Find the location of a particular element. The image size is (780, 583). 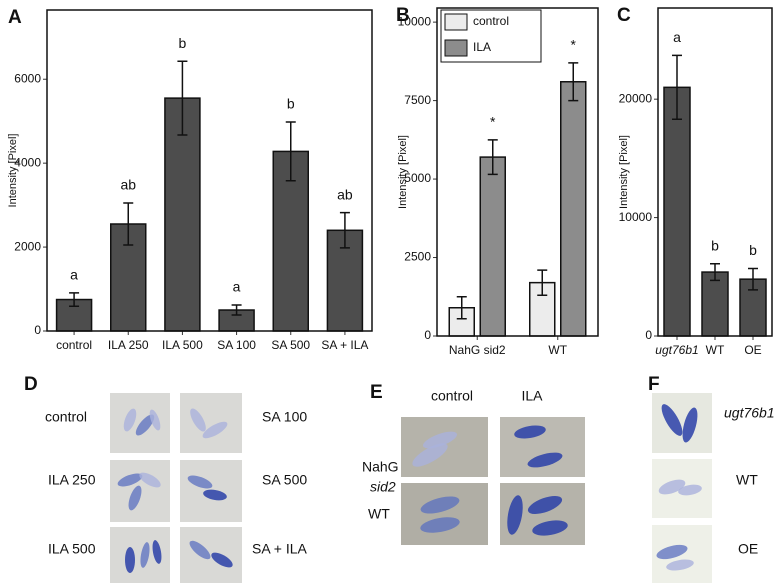

photo-label: SA + ILA is located at coordinates (280, 549).